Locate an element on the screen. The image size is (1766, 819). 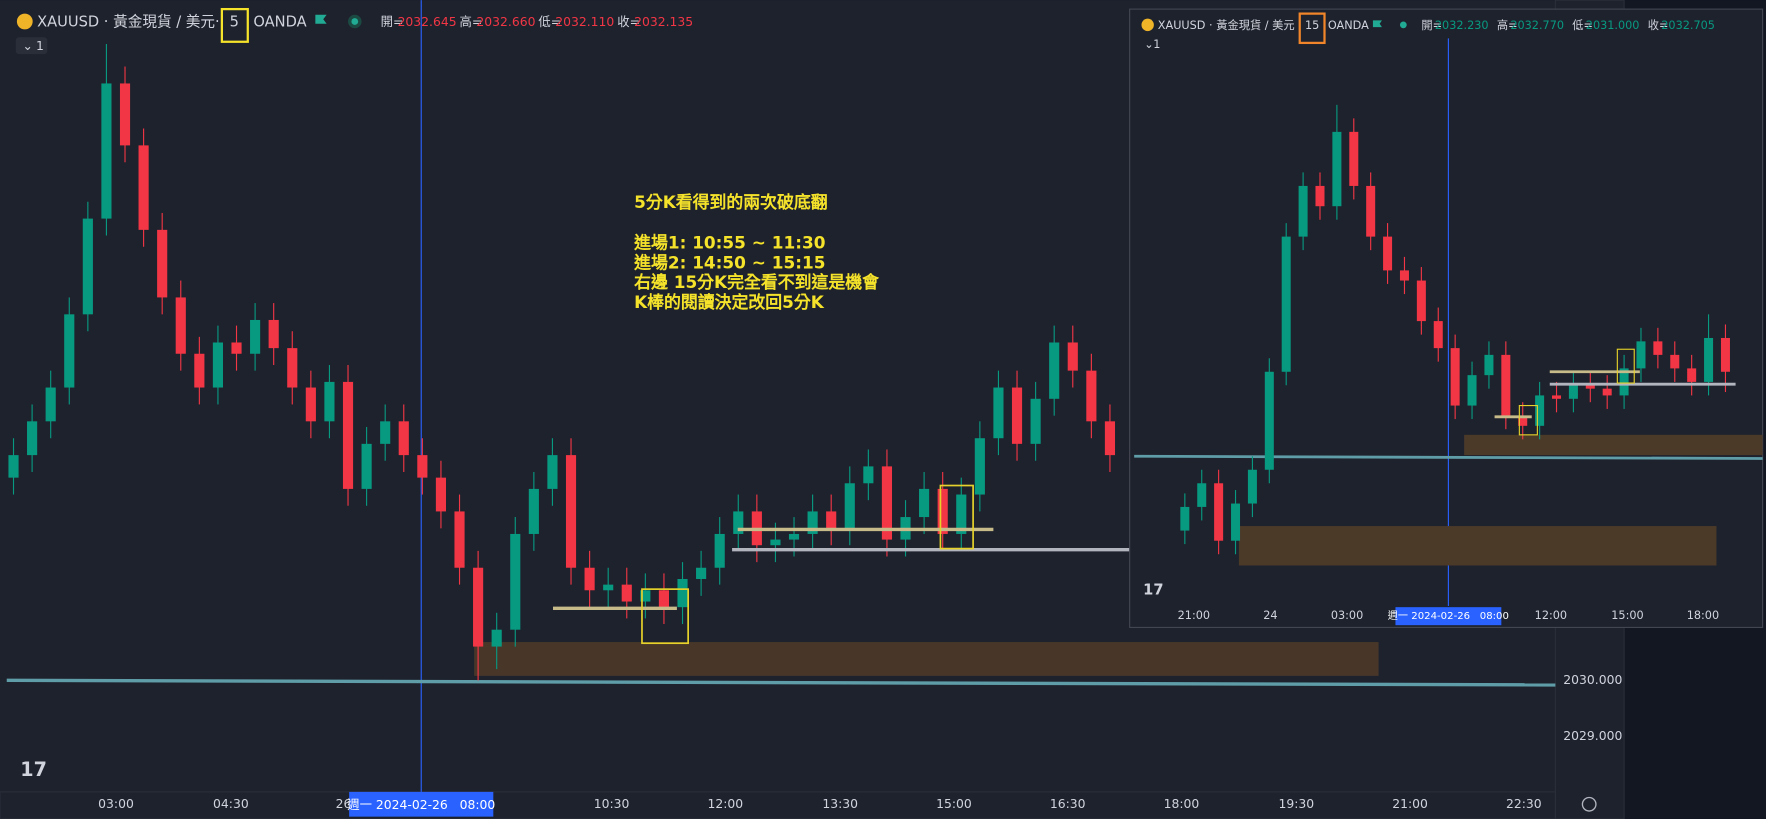
ohlc-value: 2032.110 is located at coordinates (584, 22).